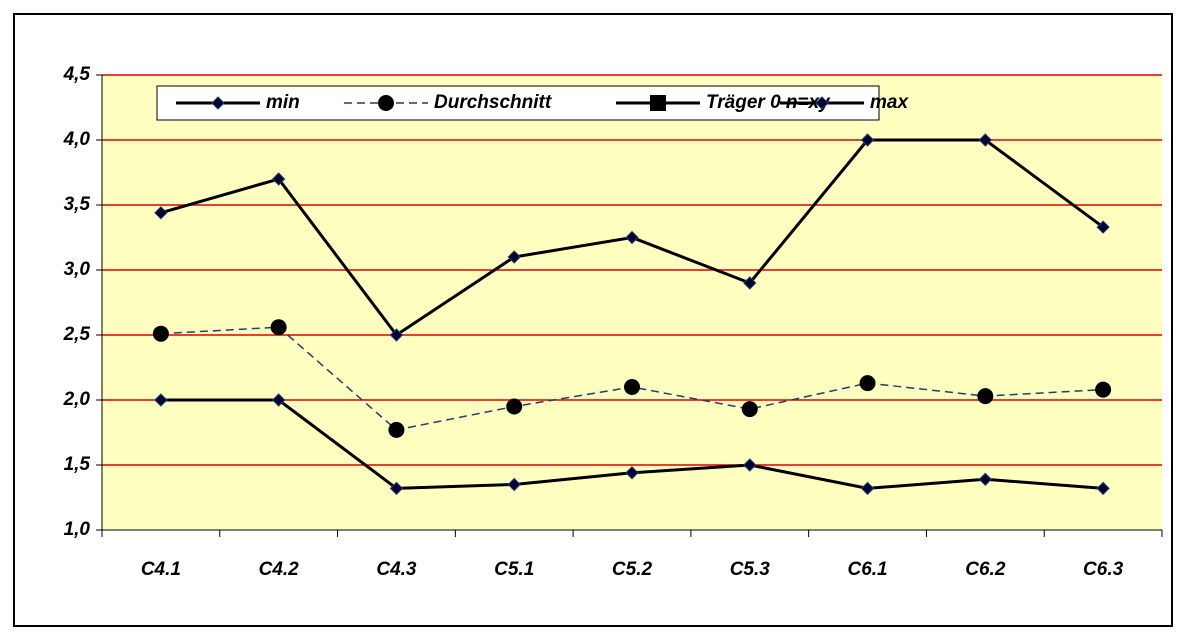 The height and width of the screenshot is (640, 1186). I want to click on x-tick-label: C6.3, so click(1103, 569).